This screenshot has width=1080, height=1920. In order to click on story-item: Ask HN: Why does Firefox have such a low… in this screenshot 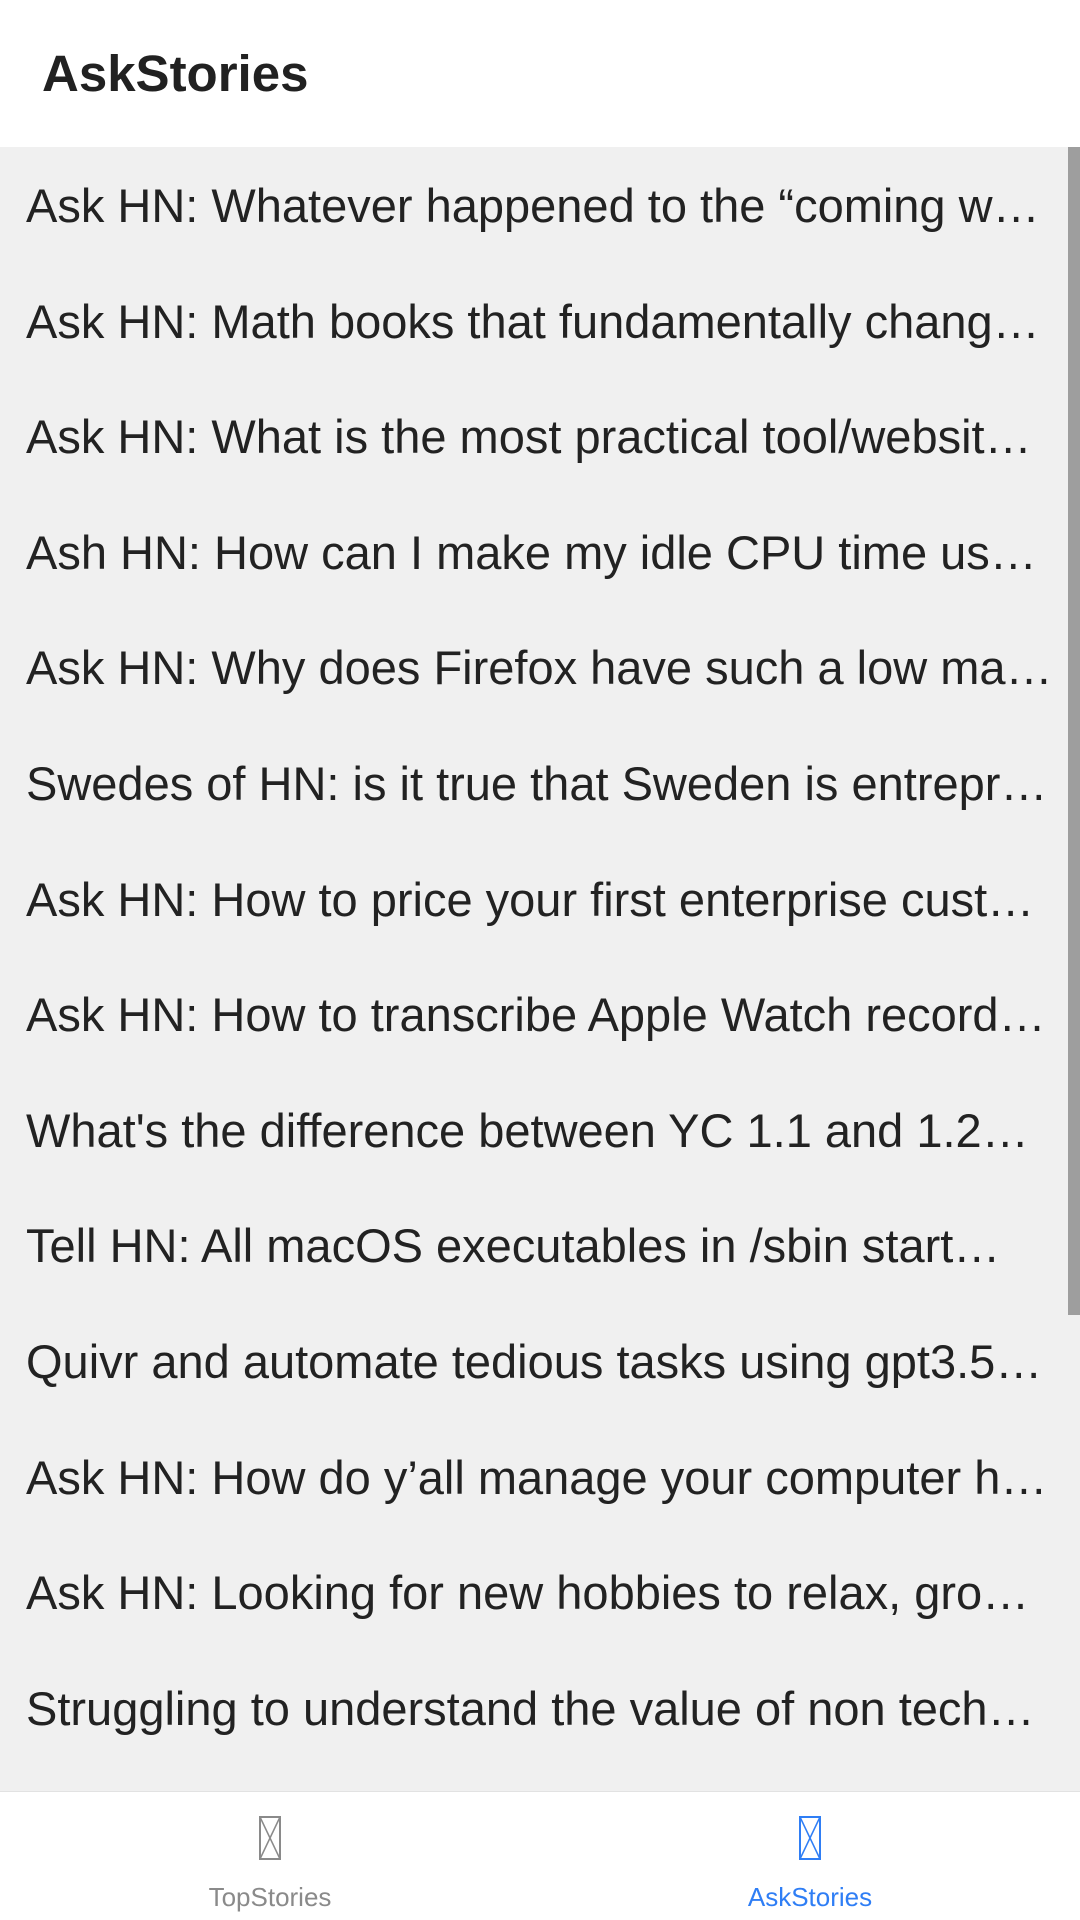, I will do `click(527, 667)`.